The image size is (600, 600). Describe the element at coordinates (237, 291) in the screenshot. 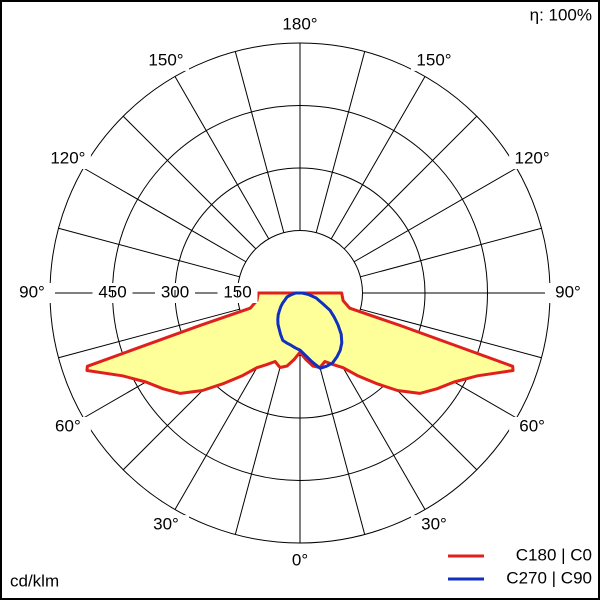

I see `r-tick-label: 150` at that location.